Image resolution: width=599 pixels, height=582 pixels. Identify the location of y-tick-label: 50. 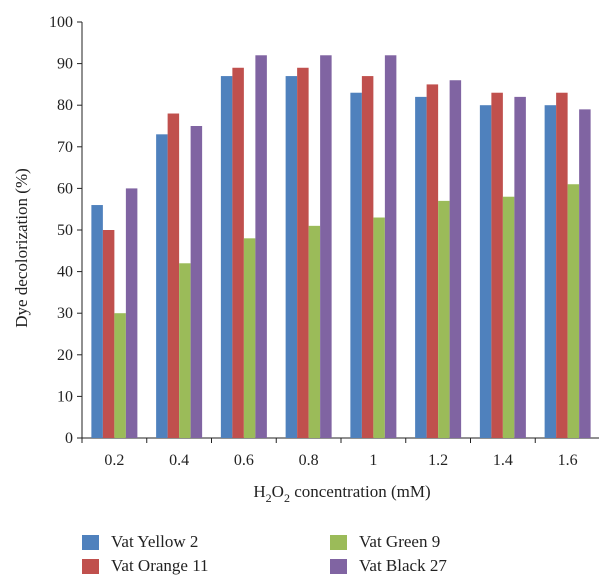
(65, 230).